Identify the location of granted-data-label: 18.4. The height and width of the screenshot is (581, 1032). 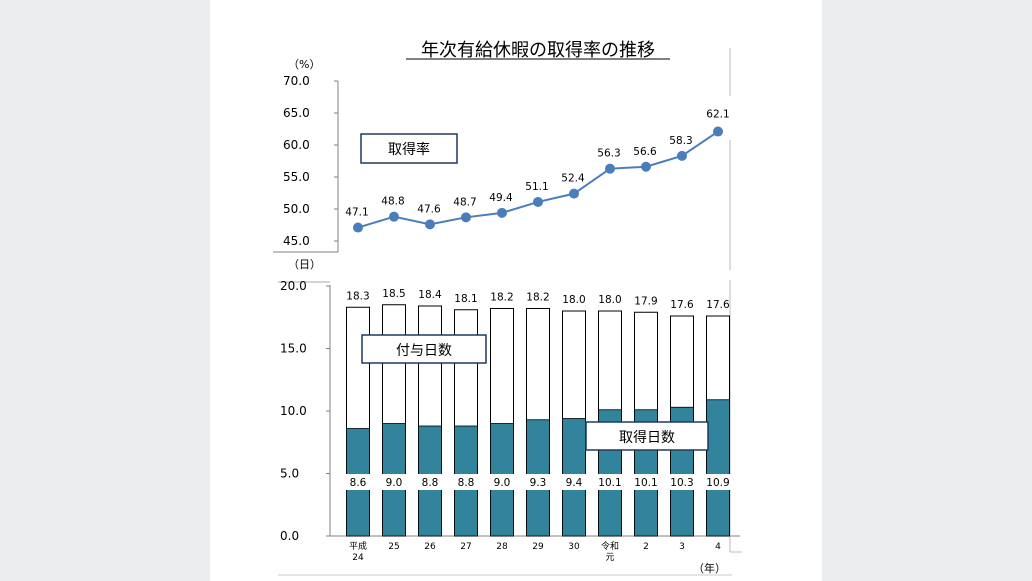
(430, 295).